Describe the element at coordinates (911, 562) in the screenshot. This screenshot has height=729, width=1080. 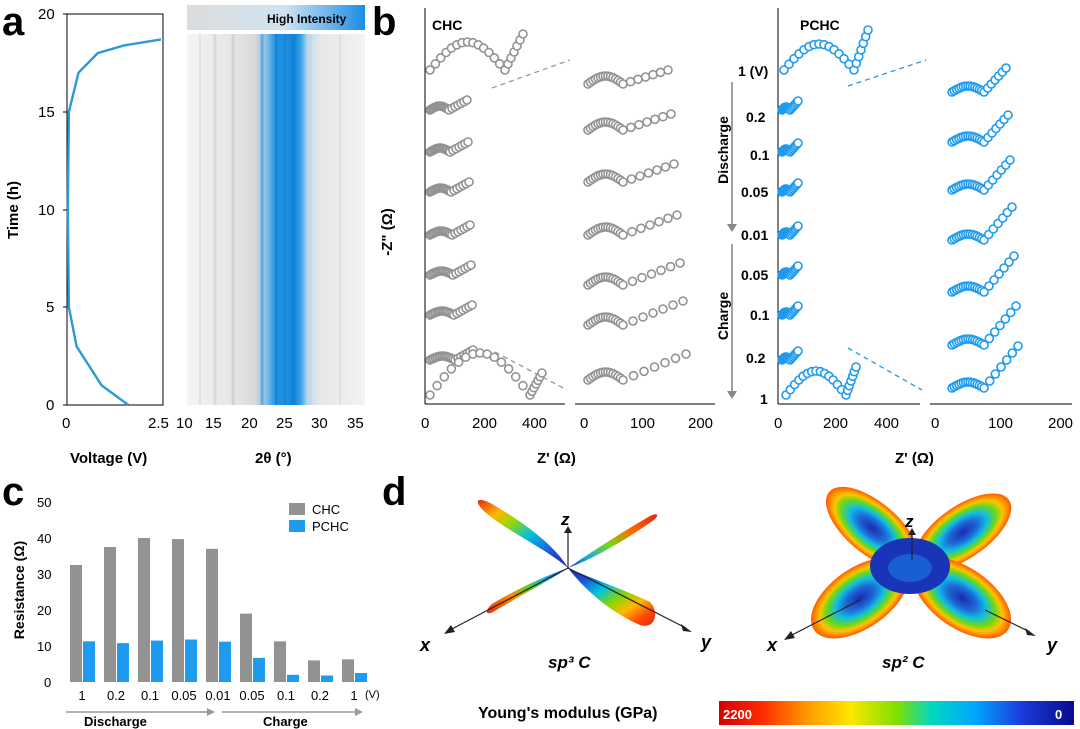
I see `sp2-modulus-surface` at that location.